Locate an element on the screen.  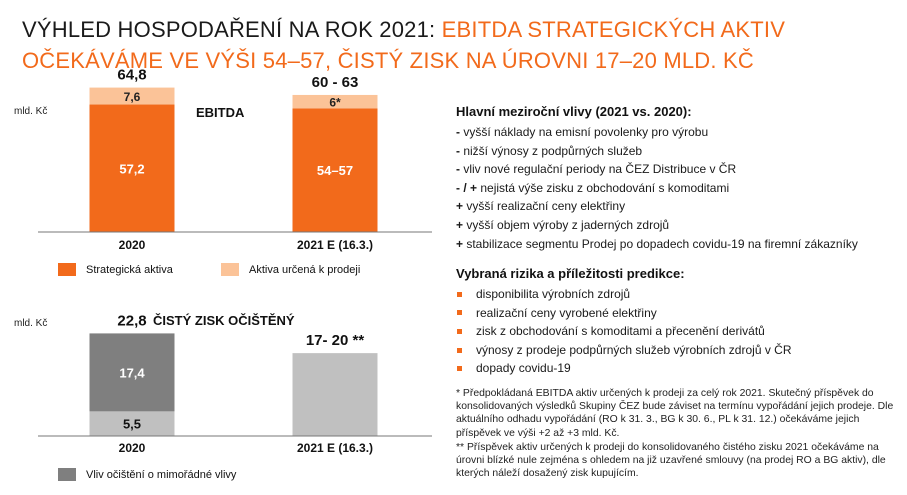
legend-swatch-orange is located at coordinates (67, 269).